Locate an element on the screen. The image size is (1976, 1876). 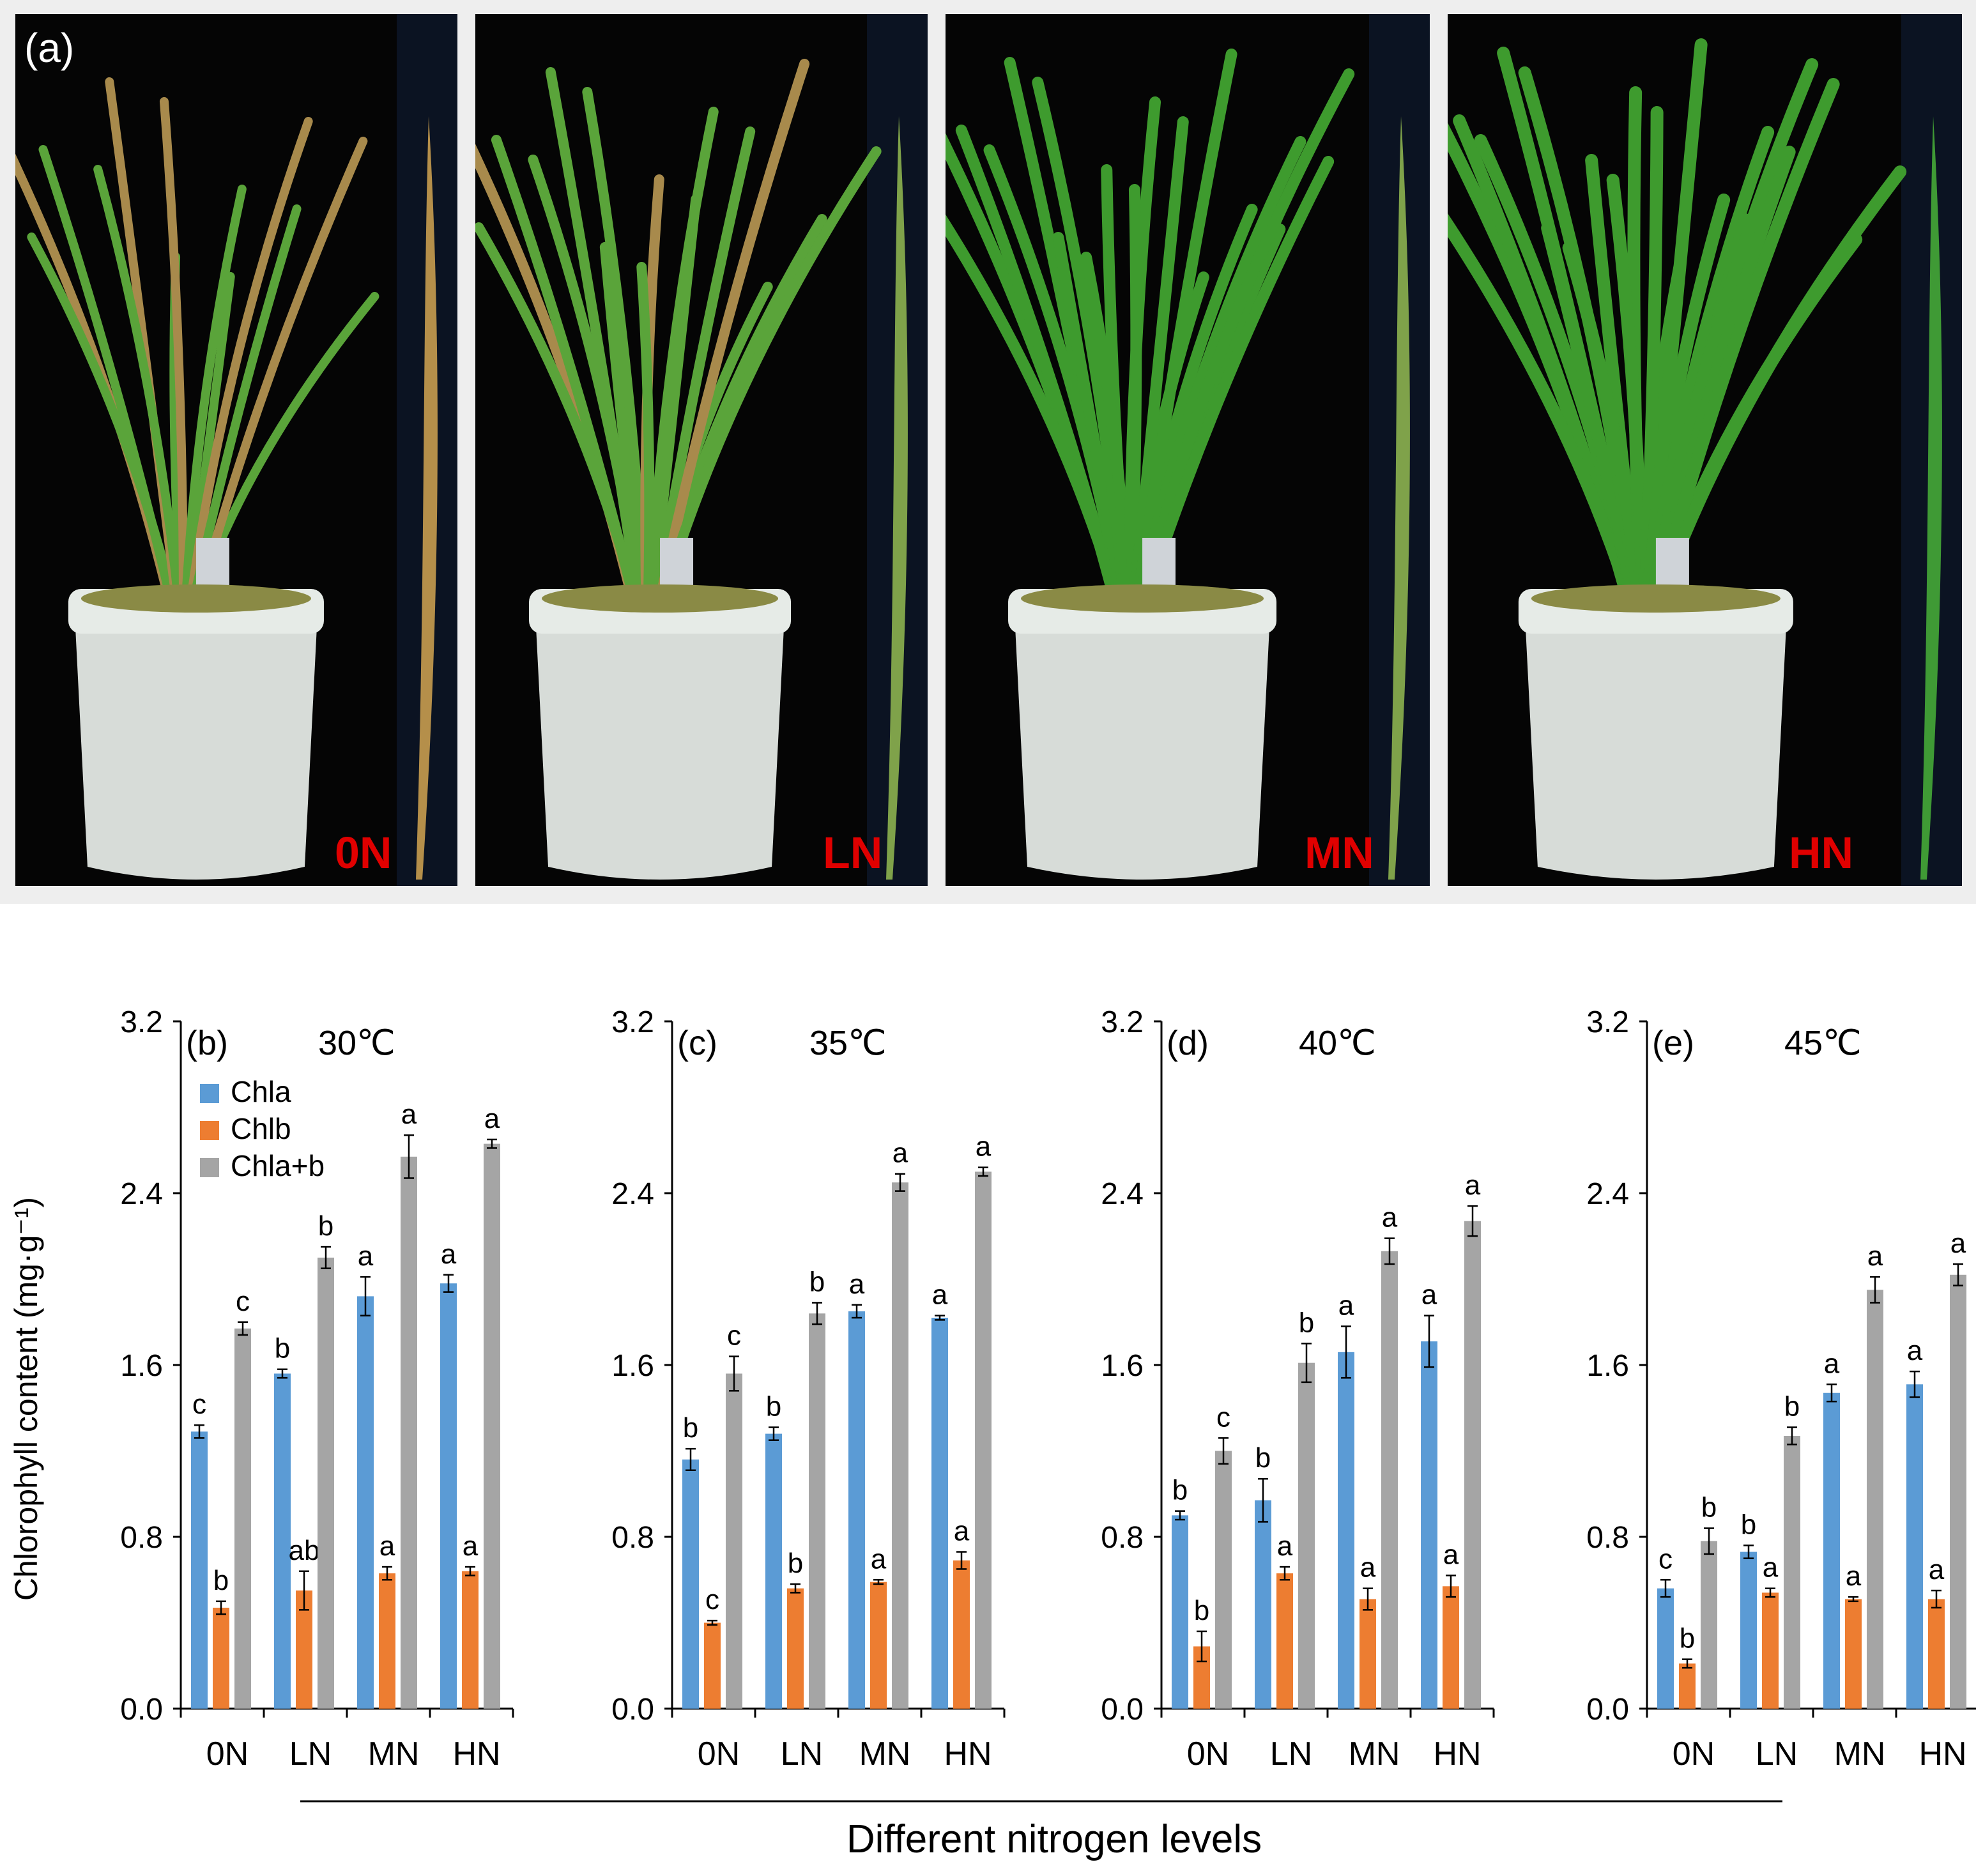
plant-photo-mn is located at coordinates (1188, 450).